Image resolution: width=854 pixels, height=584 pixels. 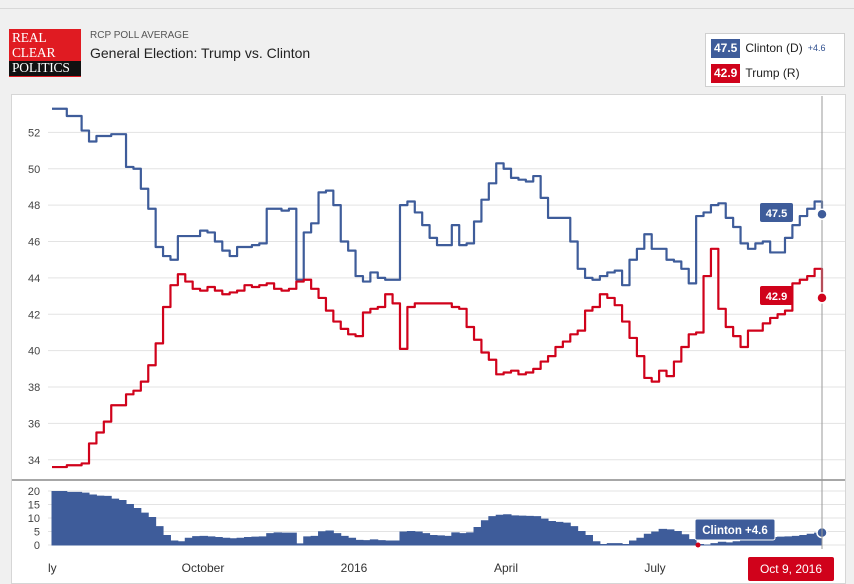 I want to click on y-tick-label: 40, so click(x=34, y=352).